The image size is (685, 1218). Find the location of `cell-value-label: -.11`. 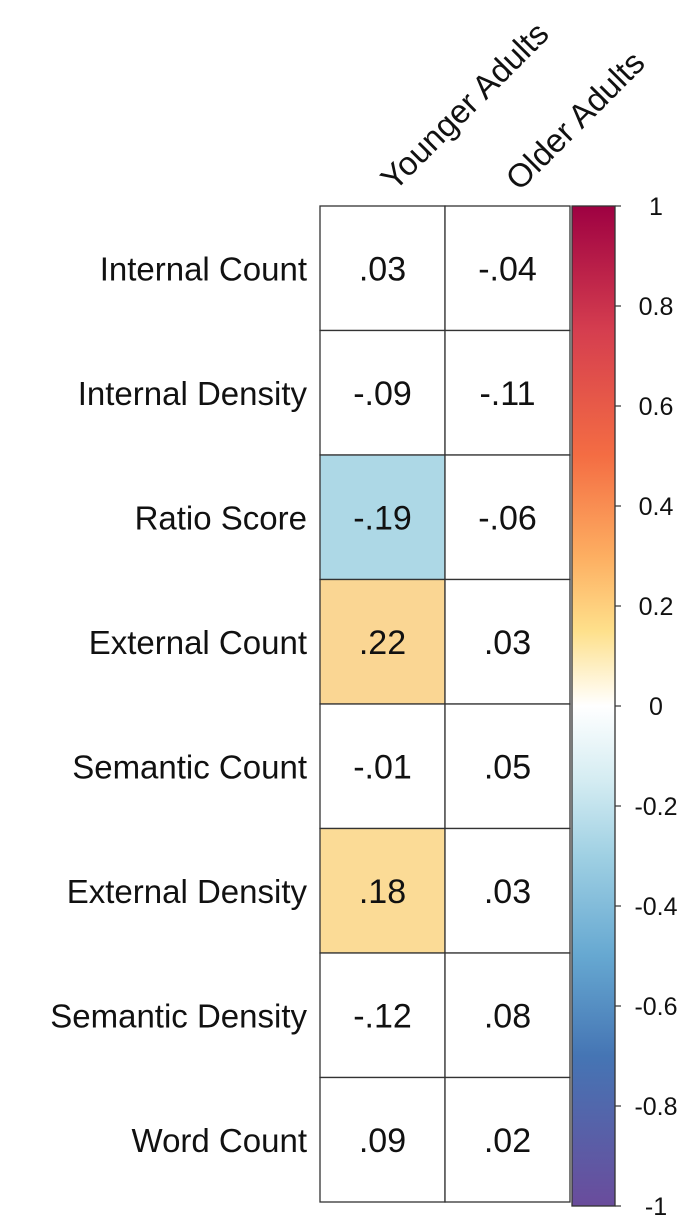

cell-value-label: -.11 is located at coordinates (507, 394).